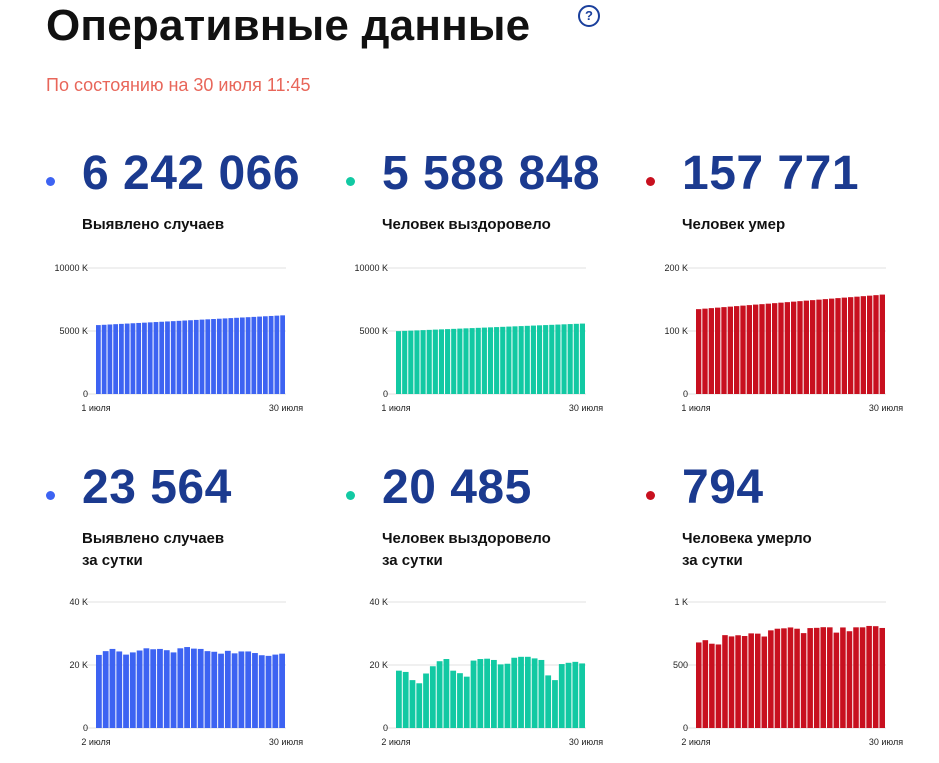 The width and height of the screenshot is (939, 763). I want to click on stat-value: 5 588 848, so click(491, 173).